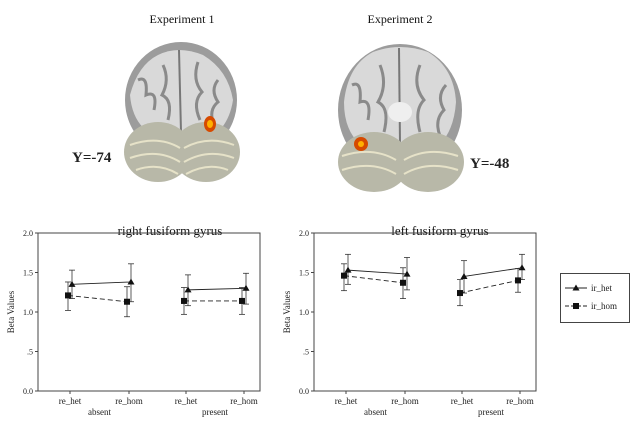 The image size is (640, 424). Describe the element at coordinates (400, 19) in the screenshot. I see `experiment-2-title: Experiment 2` at that location.